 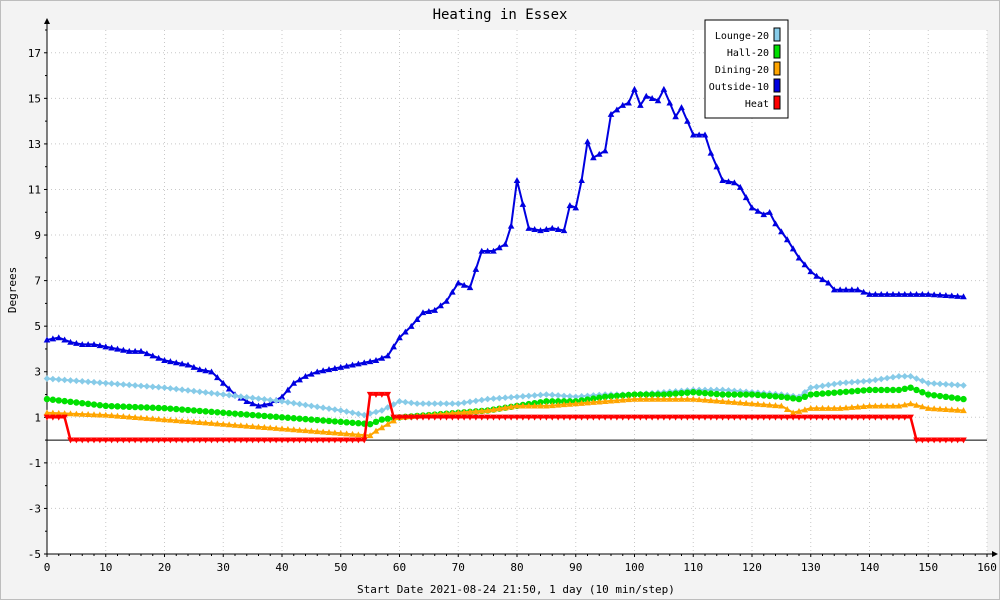 What do you see at coordinates (928, 567) in the screenshot?
I see `x-tick-label: 150` at bounding box center [928, 567].